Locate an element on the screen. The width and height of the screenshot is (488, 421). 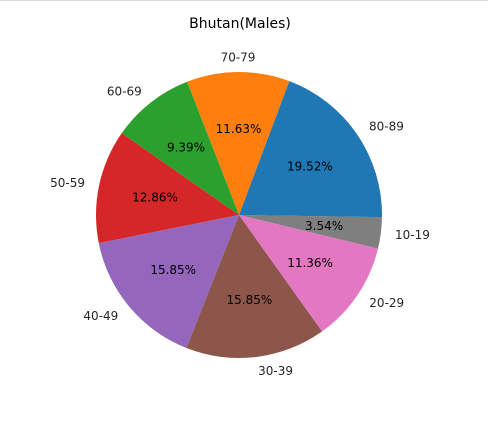
pct-label-40-49: 15.85% is located at coordinates (173, 270).